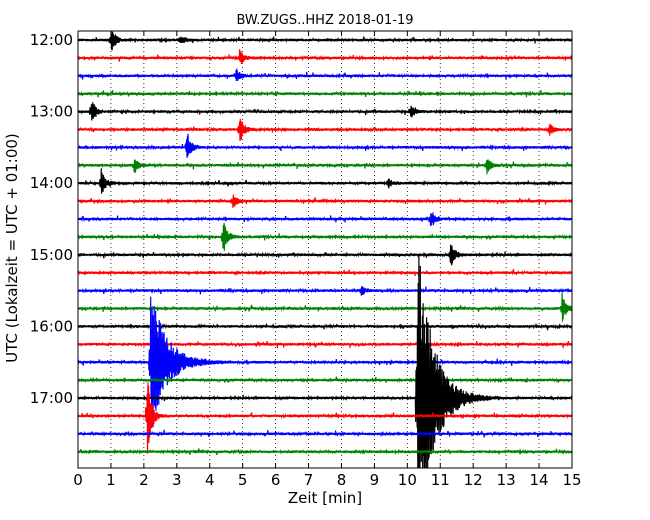  Describe the element at coordinates (276, 480) in the screenshot. I see `x-tick-label: 6` at that location.